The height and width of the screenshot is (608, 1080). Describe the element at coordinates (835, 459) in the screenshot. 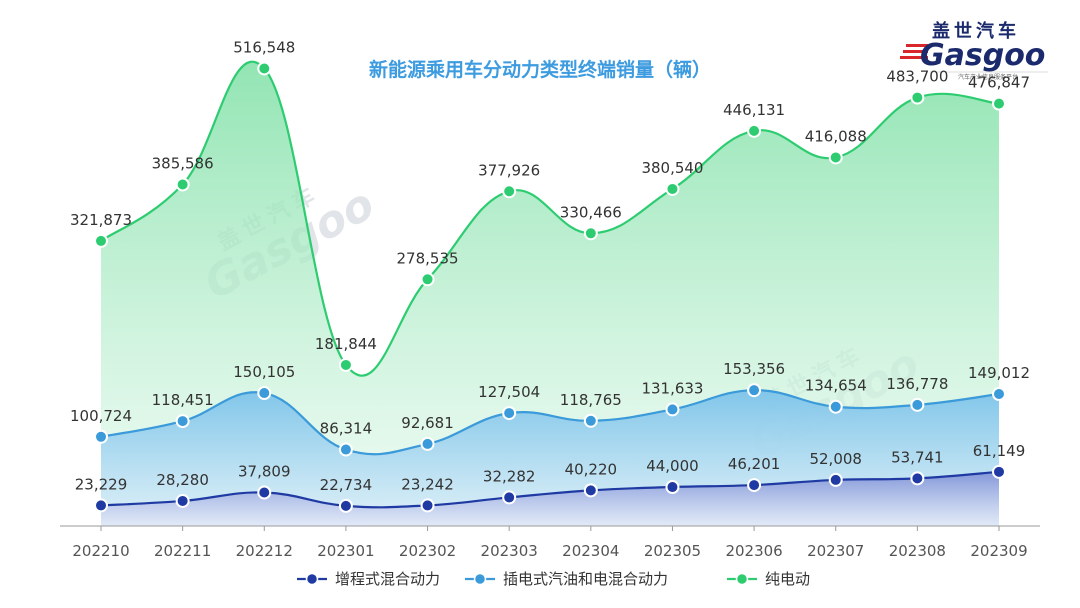

I see `label-range-extender: 52,008` at that location.